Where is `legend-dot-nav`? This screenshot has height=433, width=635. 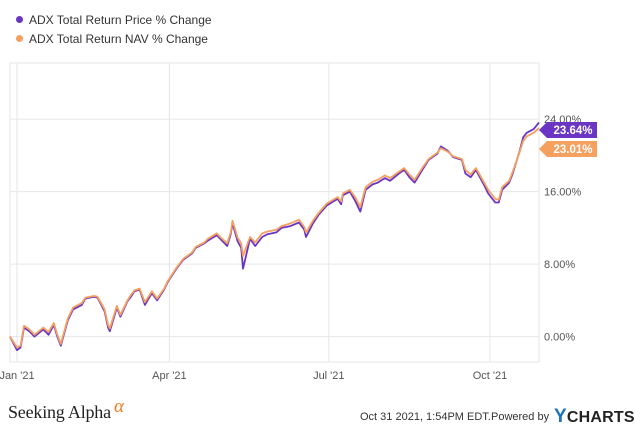
legend-dot-nav is located at coordinates (19, 38).